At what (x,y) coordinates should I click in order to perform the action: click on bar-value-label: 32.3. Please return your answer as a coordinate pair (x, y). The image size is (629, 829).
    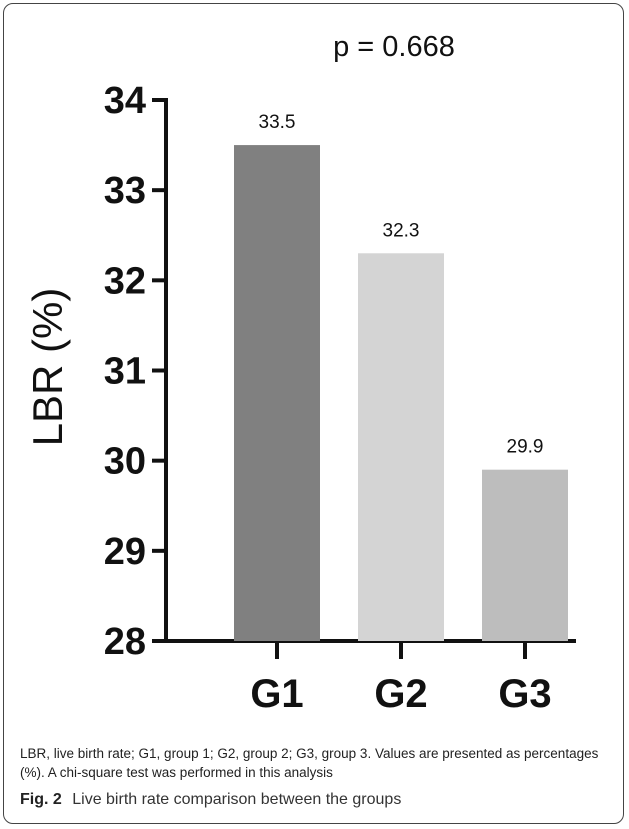
    Looking at the image, I should click on (401, 230).